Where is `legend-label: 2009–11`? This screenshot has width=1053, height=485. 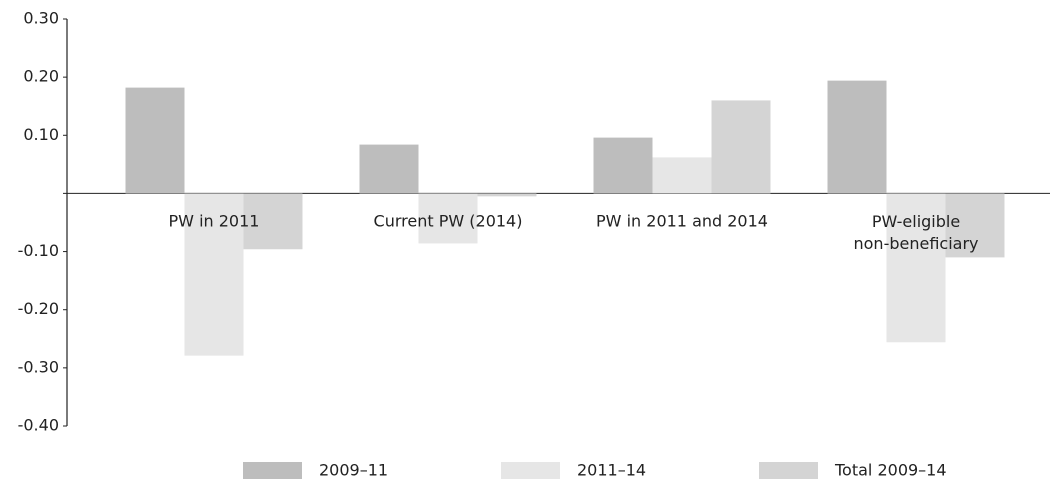 legend-label: 2009–11 is located at coordinates (353, 470).